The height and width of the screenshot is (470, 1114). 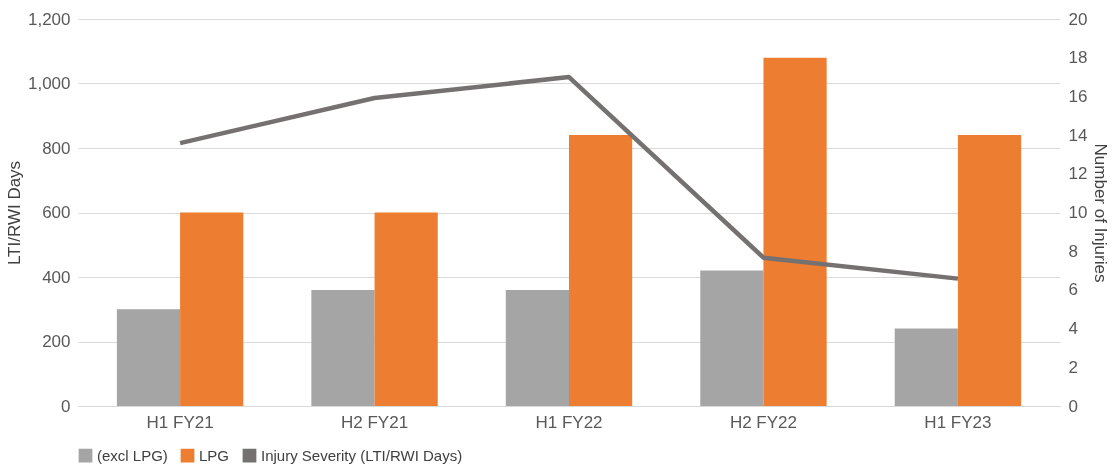 I want to click on legend-label: LPG, so click(x=214, y=455).